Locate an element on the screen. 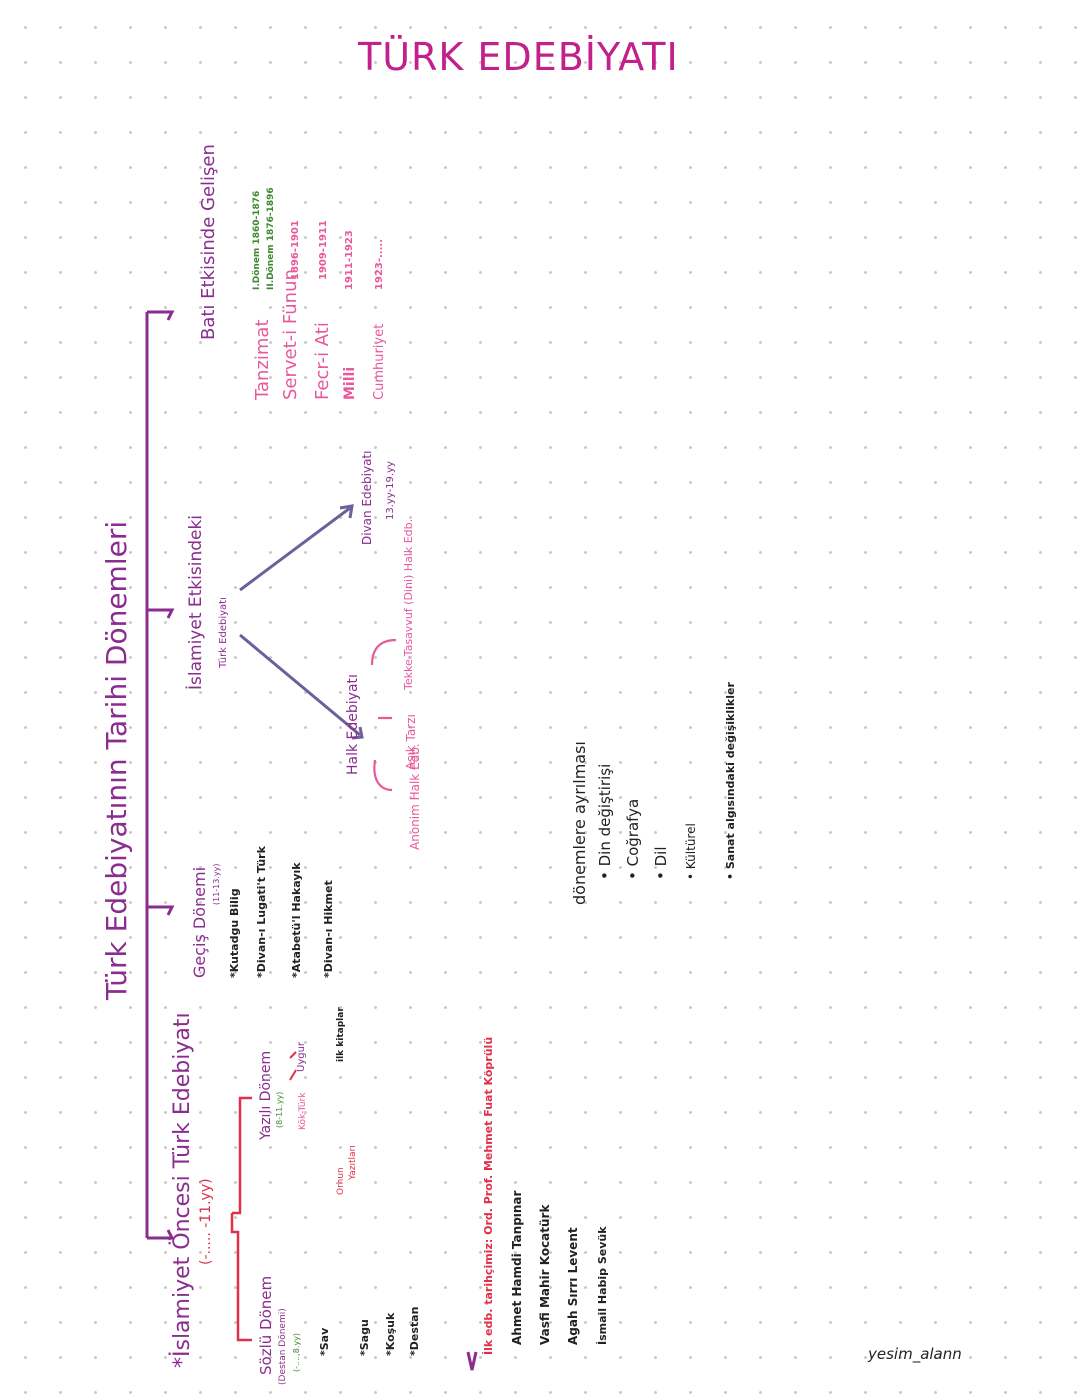 The image size is (1080, 1397). historian-name: Ahmet Hamdi Tanpınar is located at coordinates (517, 1267).